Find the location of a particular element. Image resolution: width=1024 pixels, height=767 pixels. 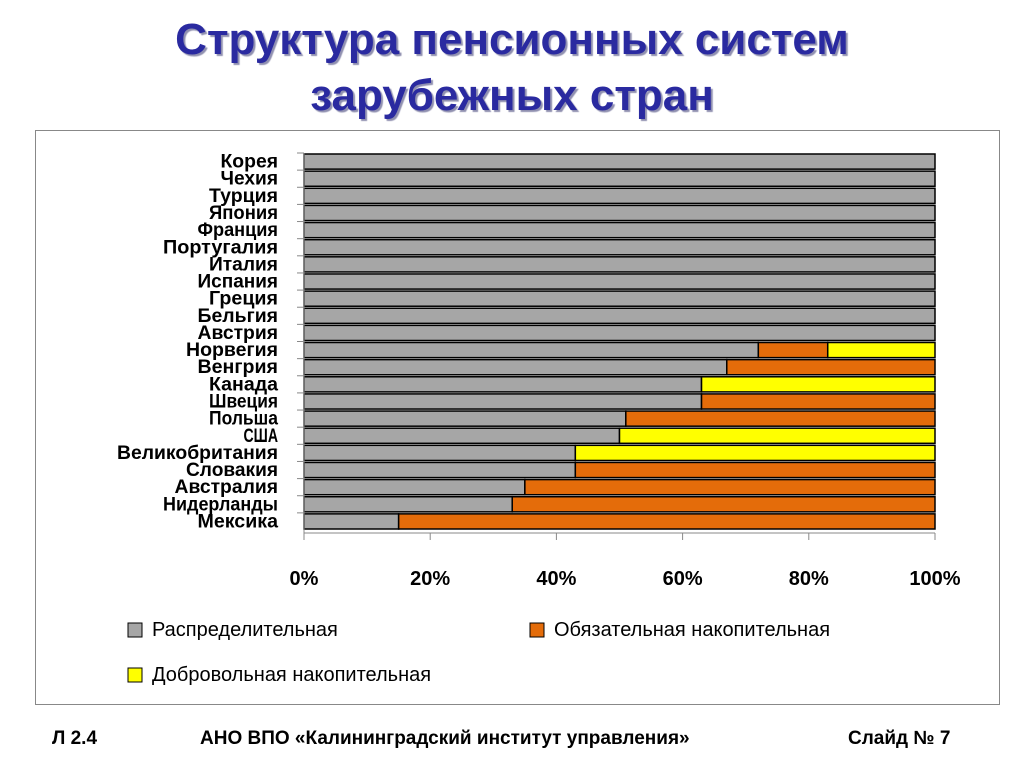

category-label: Греция is located at coordinates (243, 299).